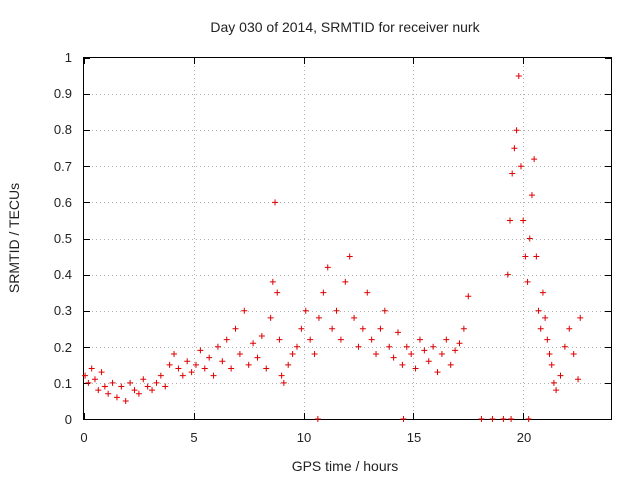 This screenshot has height=480, width=640. I want to click on y-axis-label: SRMTID / TECUs, so click(14, 238).